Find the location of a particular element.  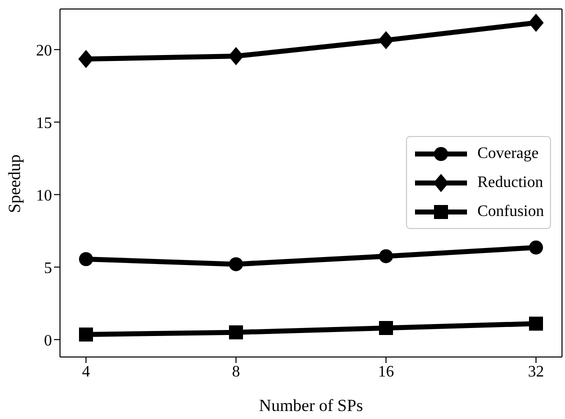

y-tick-label: 15 is located at coordinates (44, 123).